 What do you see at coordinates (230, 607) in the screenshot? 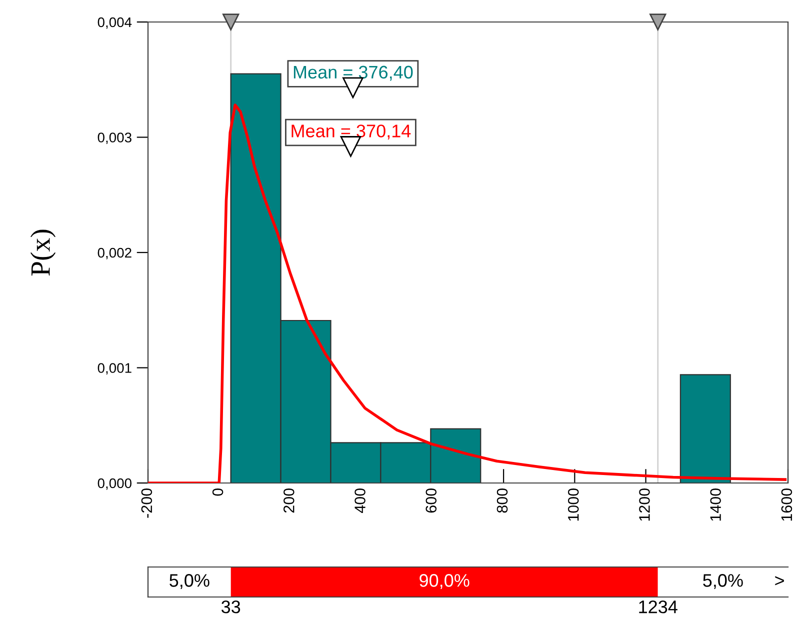
I see `text: 33` at bounding box center [230, 607].